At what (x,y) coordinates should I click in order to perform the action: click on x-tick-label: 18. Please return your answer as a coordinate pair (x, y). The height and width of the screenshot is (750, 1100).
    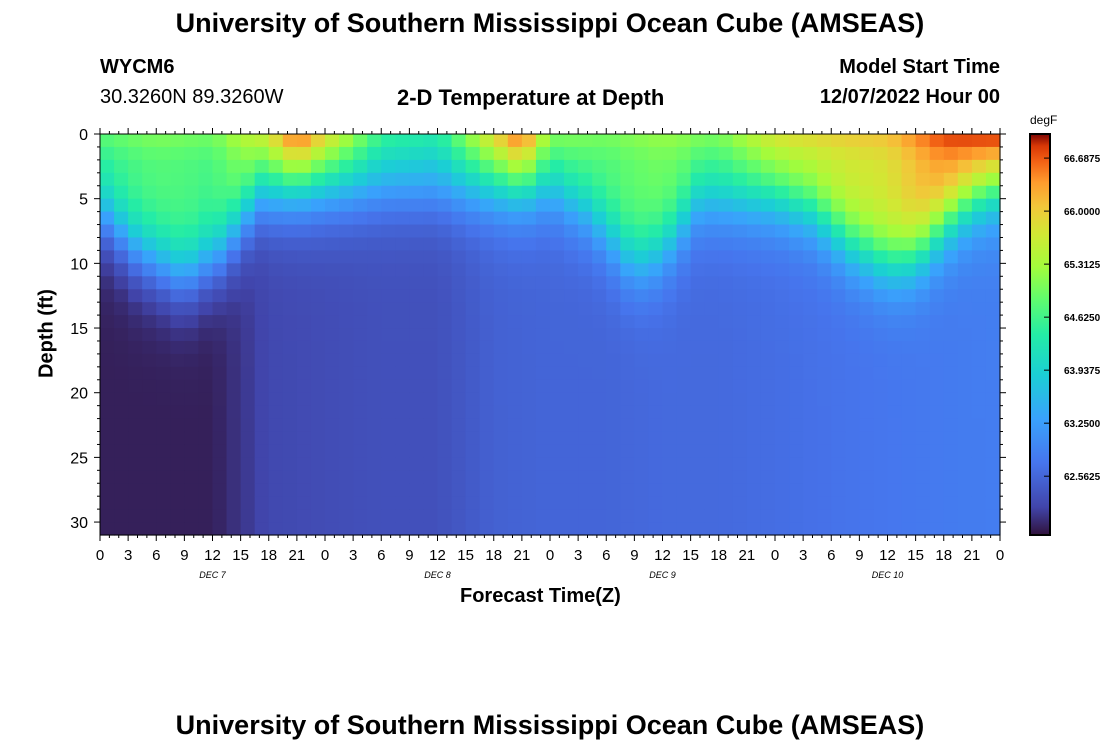
    Looking at the image, I should click on (718, 555).